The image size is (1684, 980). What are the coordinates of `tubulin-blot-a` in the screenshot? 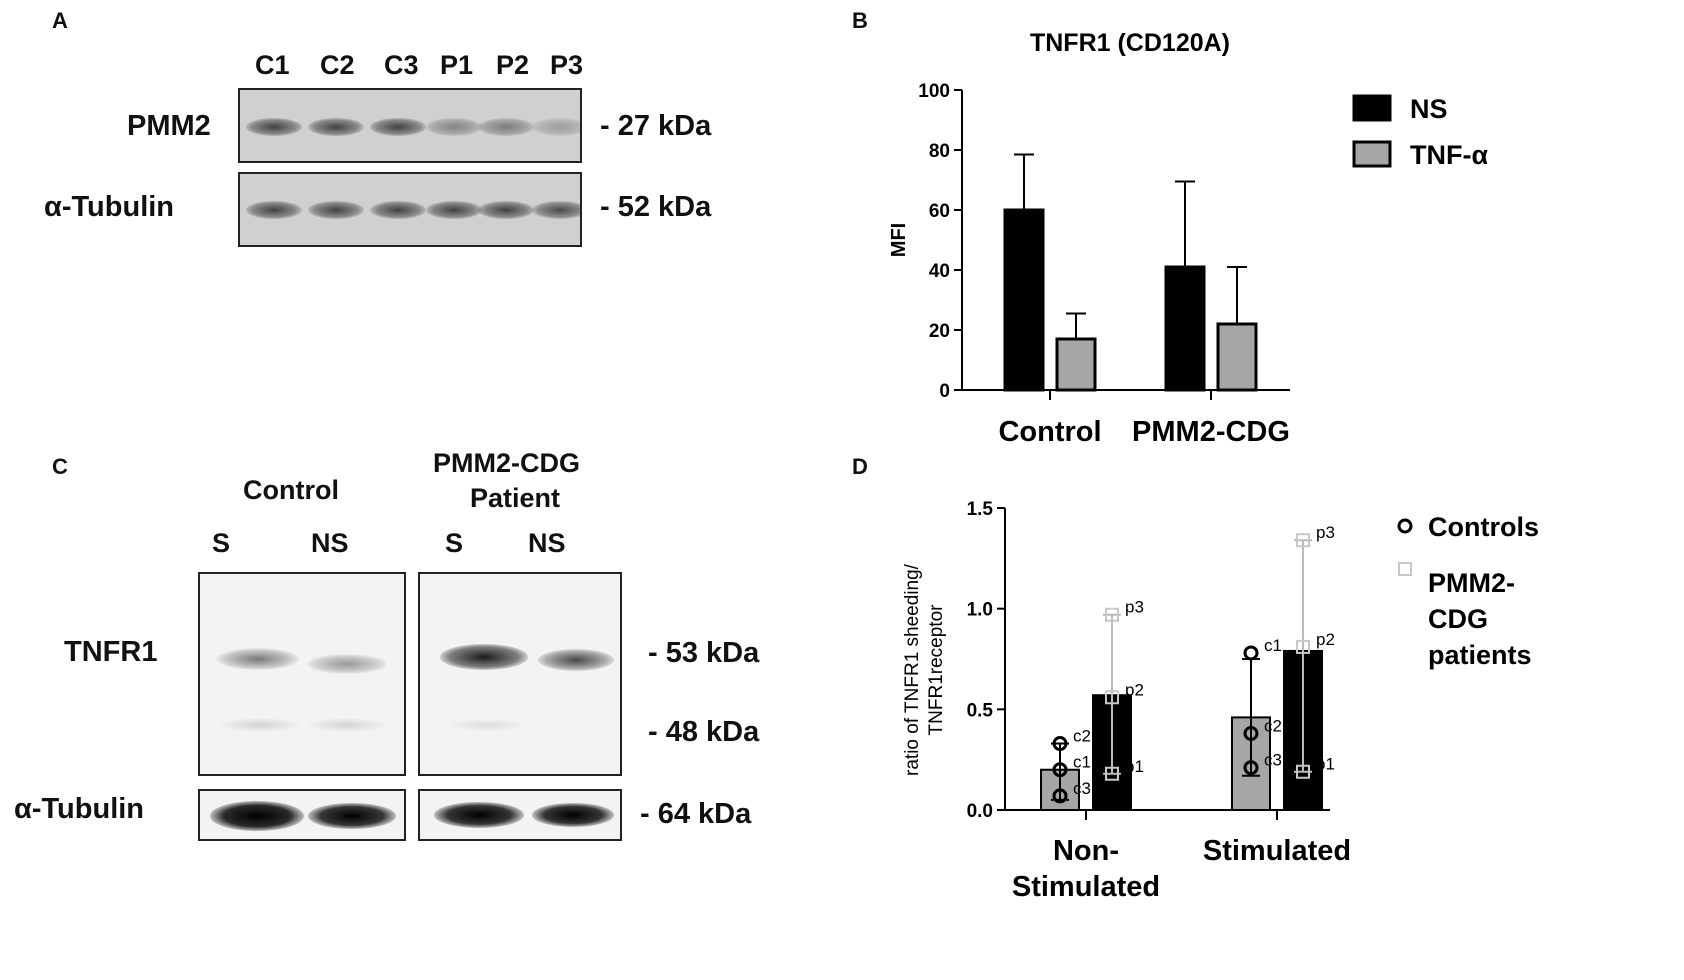 It's located at (410, 209).